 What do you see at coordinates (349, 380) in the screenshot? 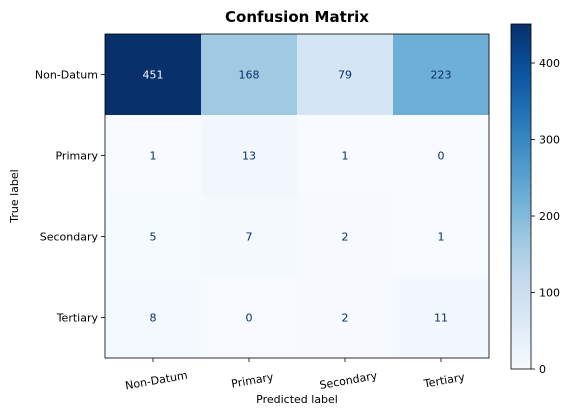
I see `x-tick-label: Secondary` at bounding box center [349, 380].